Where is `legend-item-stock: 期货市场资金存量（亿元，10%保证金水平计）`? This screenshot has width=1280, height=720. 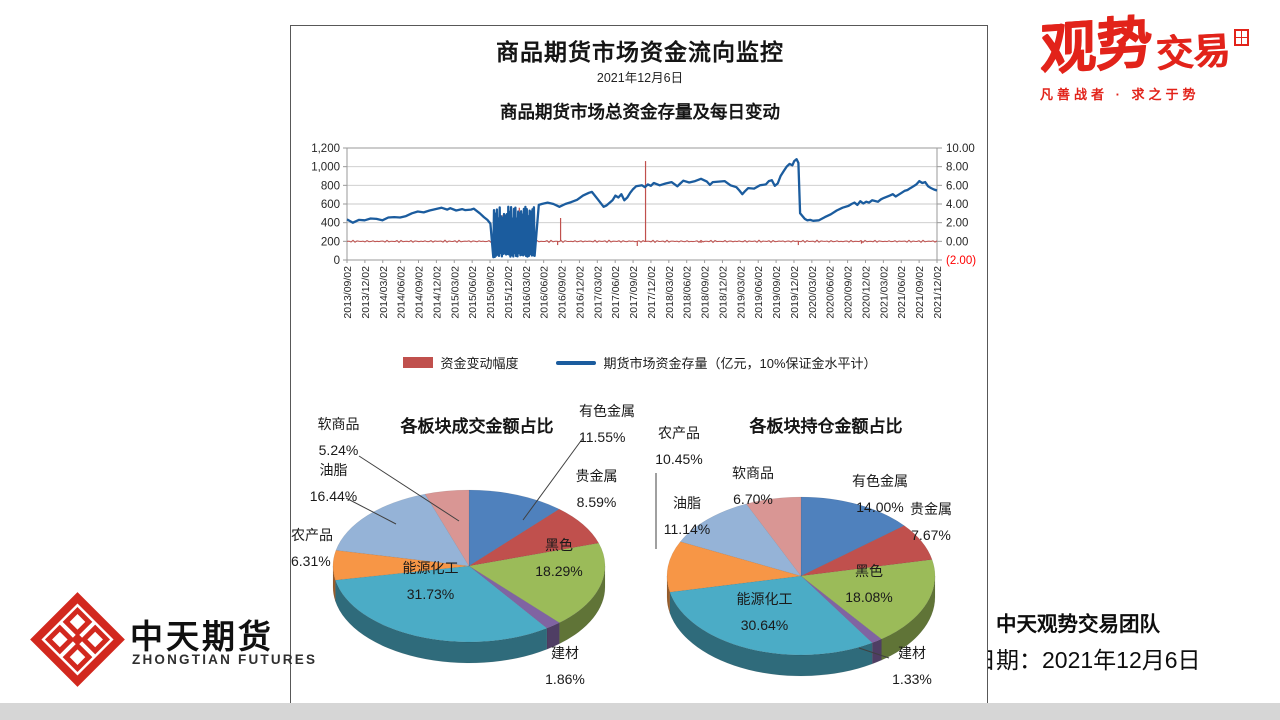
legend-item-stock: 期货市场资金存量（亿元，10%保证金水平计） is located at coordinates (716, 362).